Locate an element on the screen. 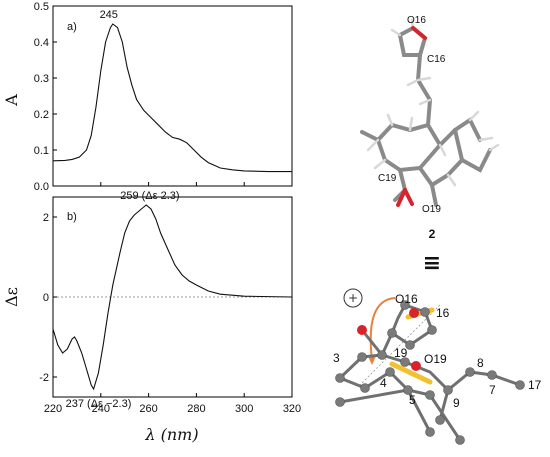 The width and height of the screenshot is (550, 457). model-label-17: 17 is located at coordinates (535, 385).